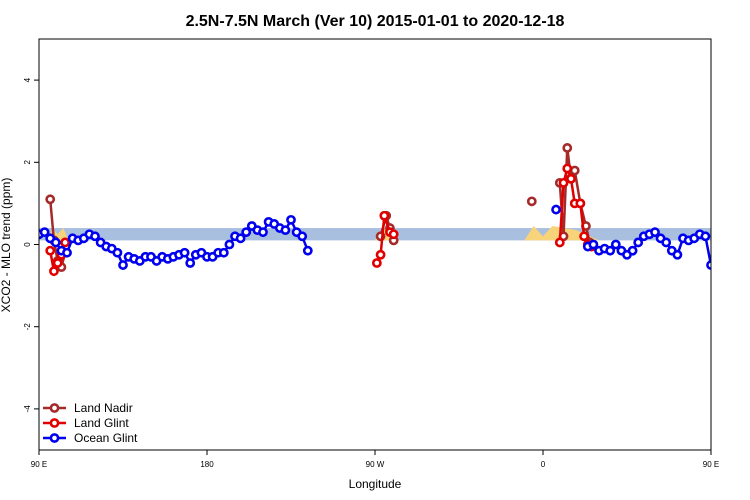  What do you see at coordinates (375, 464) in the screenshot?
I see `x-tick-label-2: 90 W` at bounding box center [375, 464].